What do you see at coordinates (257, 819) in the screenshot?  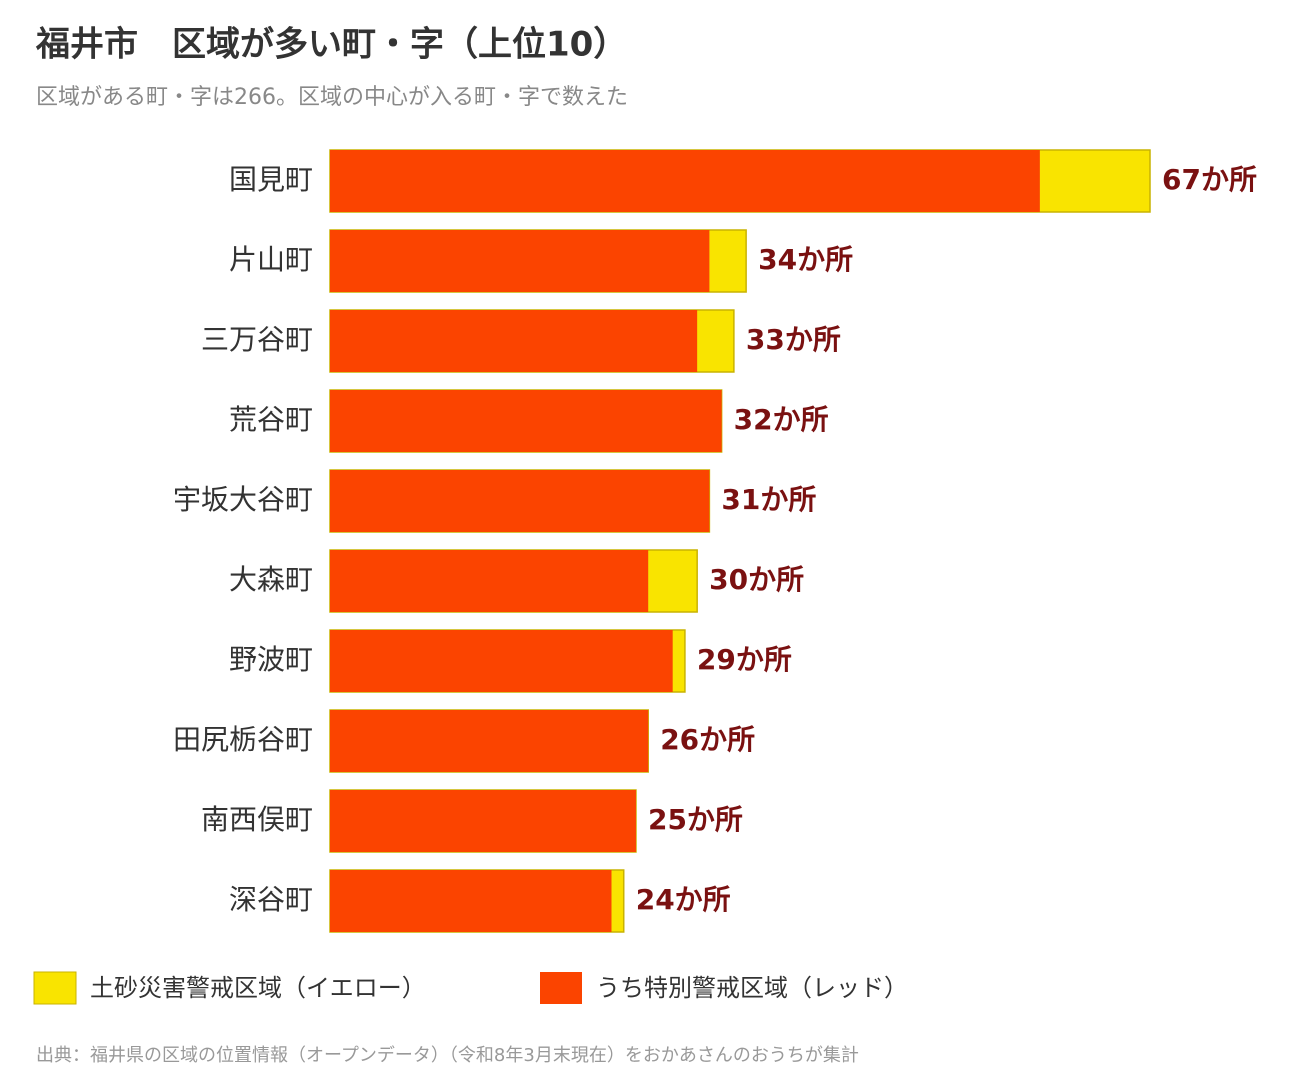 I see `category-label: 南西俣町` at bounding box center [257, 819].